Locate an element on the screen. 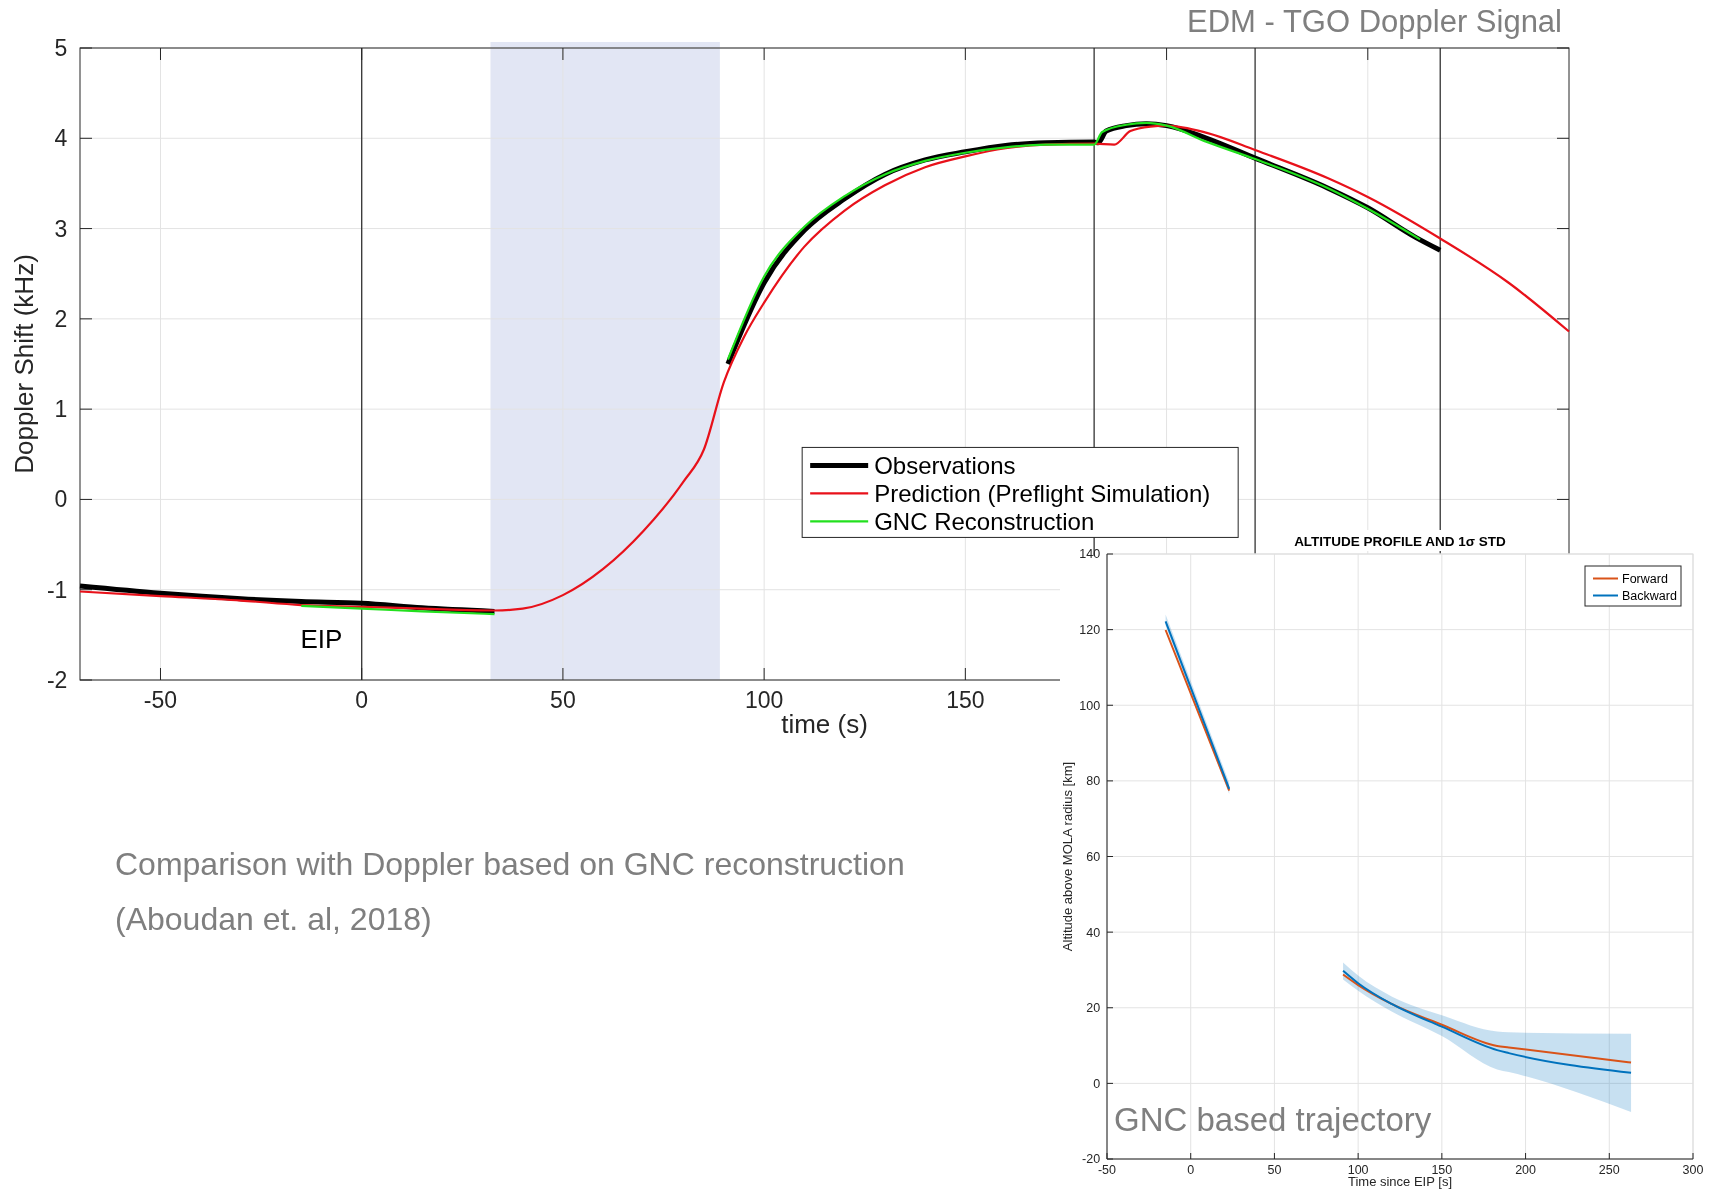 This screenshot has width=1723, height=1204. x-tick-label: -50 is located at coordinates (160, 699).